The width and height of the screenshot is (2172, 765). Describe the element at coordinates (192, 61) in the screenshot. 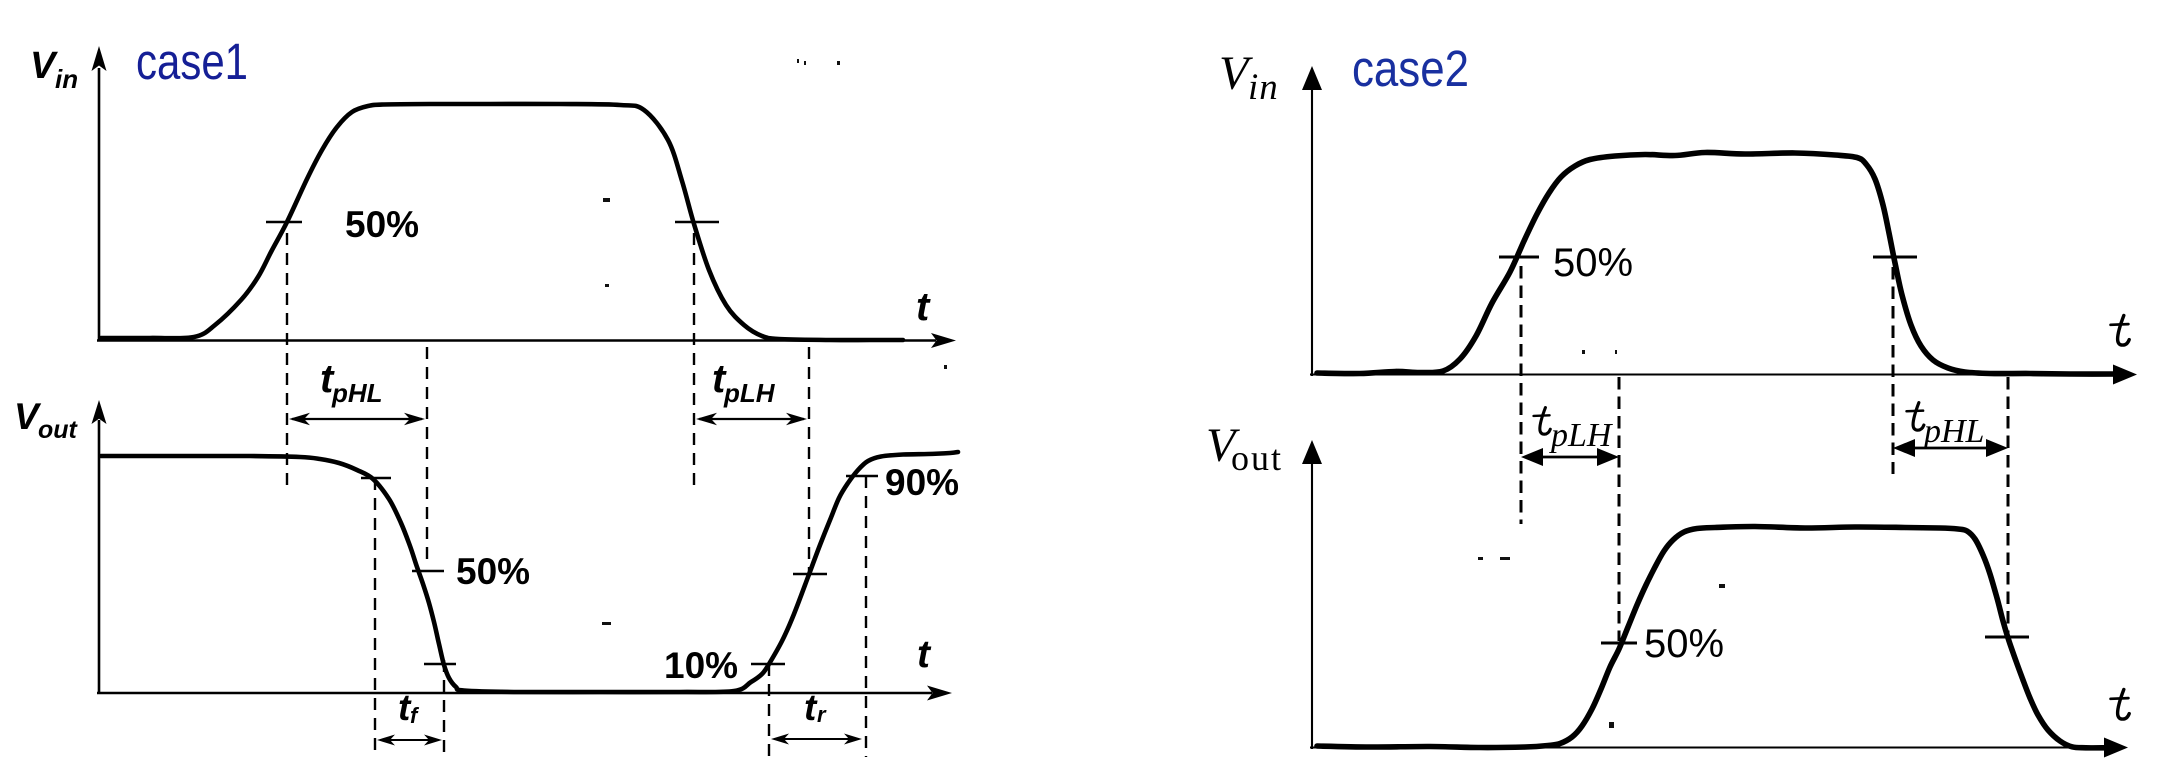

I see `svg-text: case1` at that location.